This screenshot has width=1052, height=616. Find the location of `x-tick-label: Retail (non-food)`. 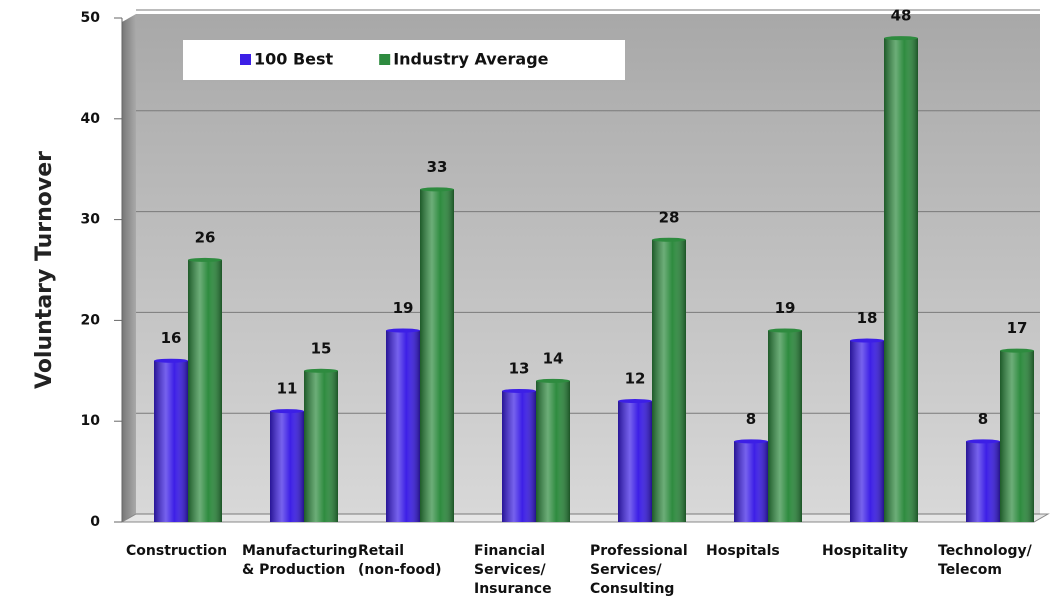

x-tick-label: Retail (non-food) is located at coordinates (400, 560).